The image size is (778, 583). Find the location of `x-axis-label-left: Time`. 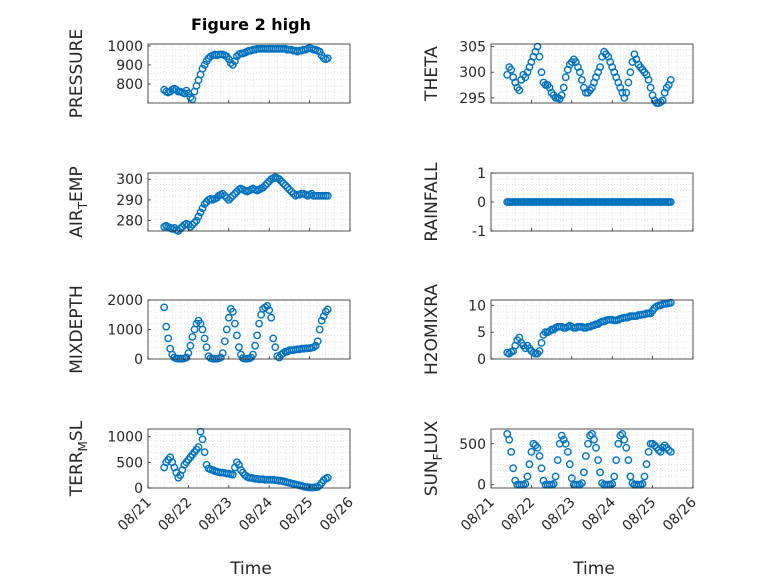

x-axis-label-left: Time is located at coordinates (250, 569).